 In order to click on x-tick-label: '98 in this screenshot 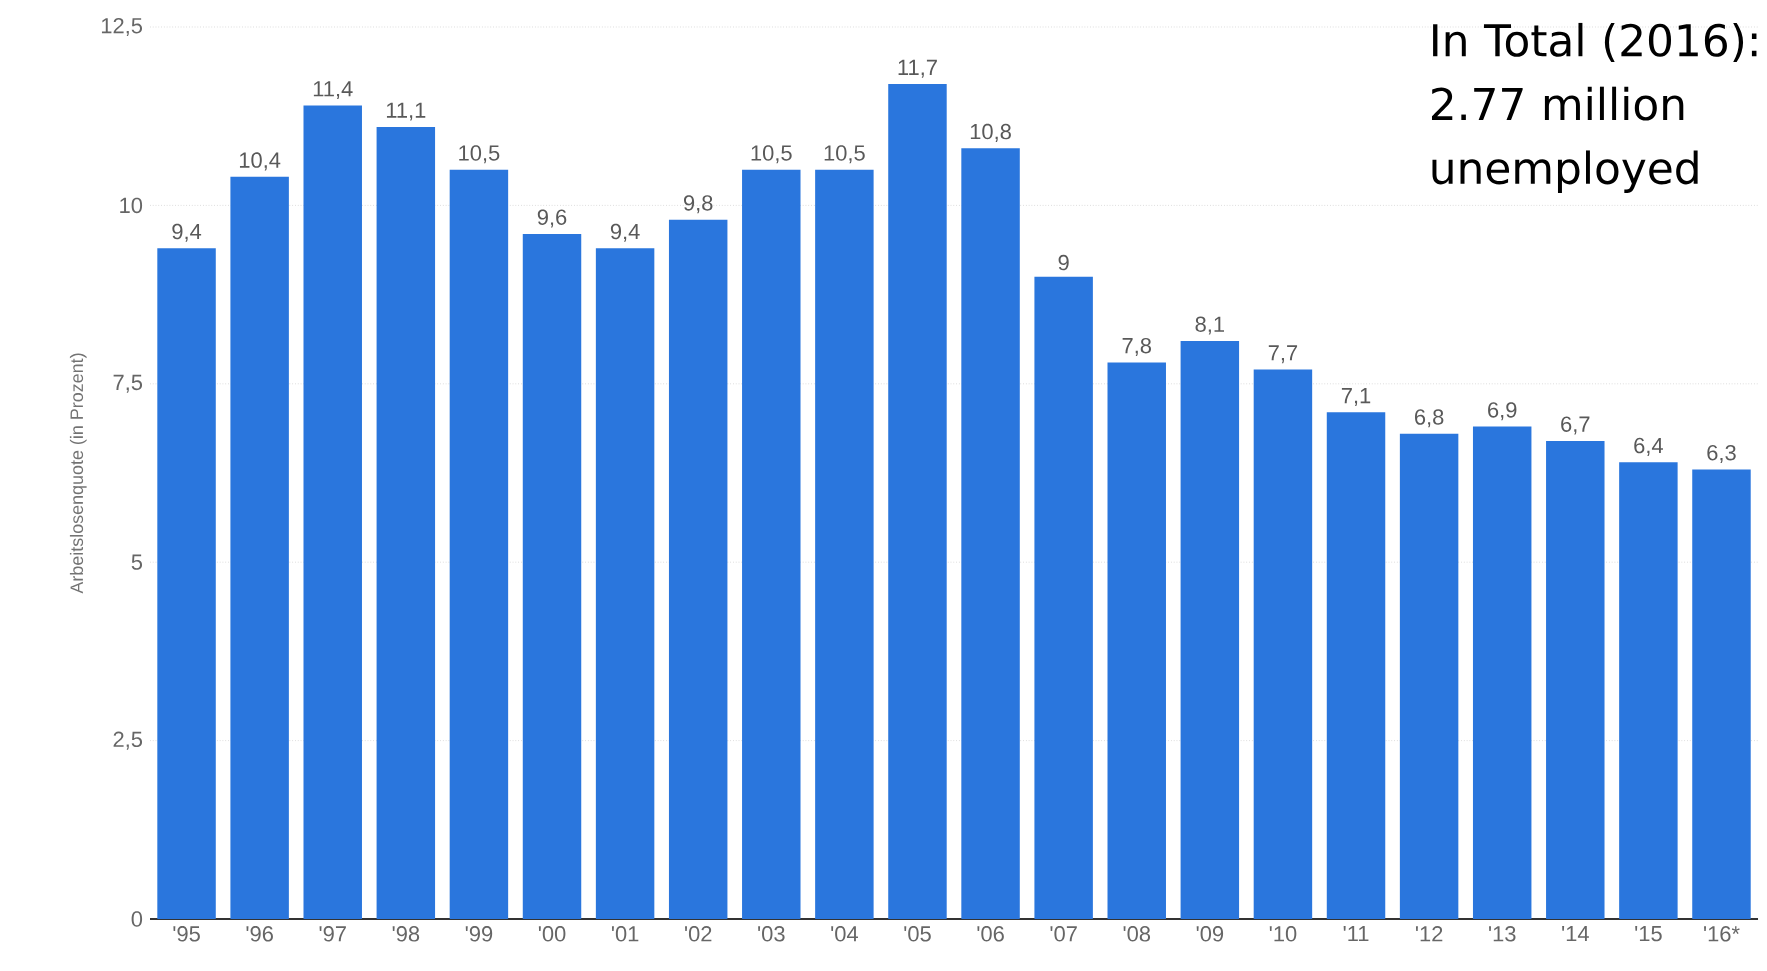, I will do `click(406, 934)`.